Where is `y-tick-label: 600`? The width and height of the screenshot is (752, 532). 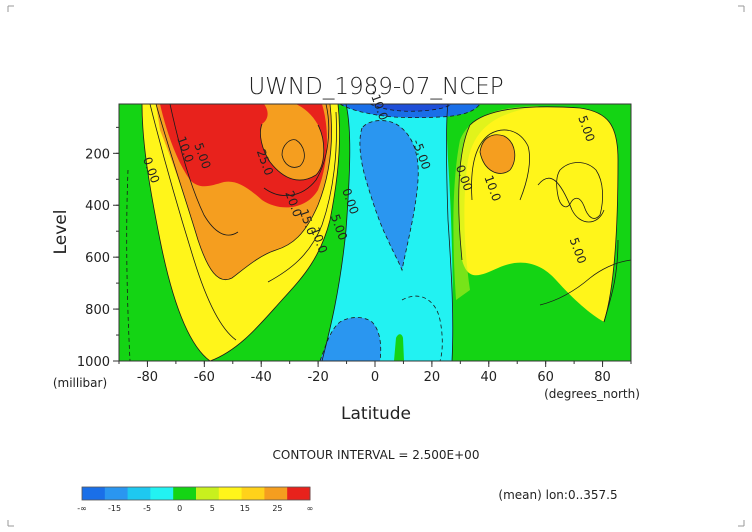
y-tick-label: 600 is located at coordinates (97, 258).